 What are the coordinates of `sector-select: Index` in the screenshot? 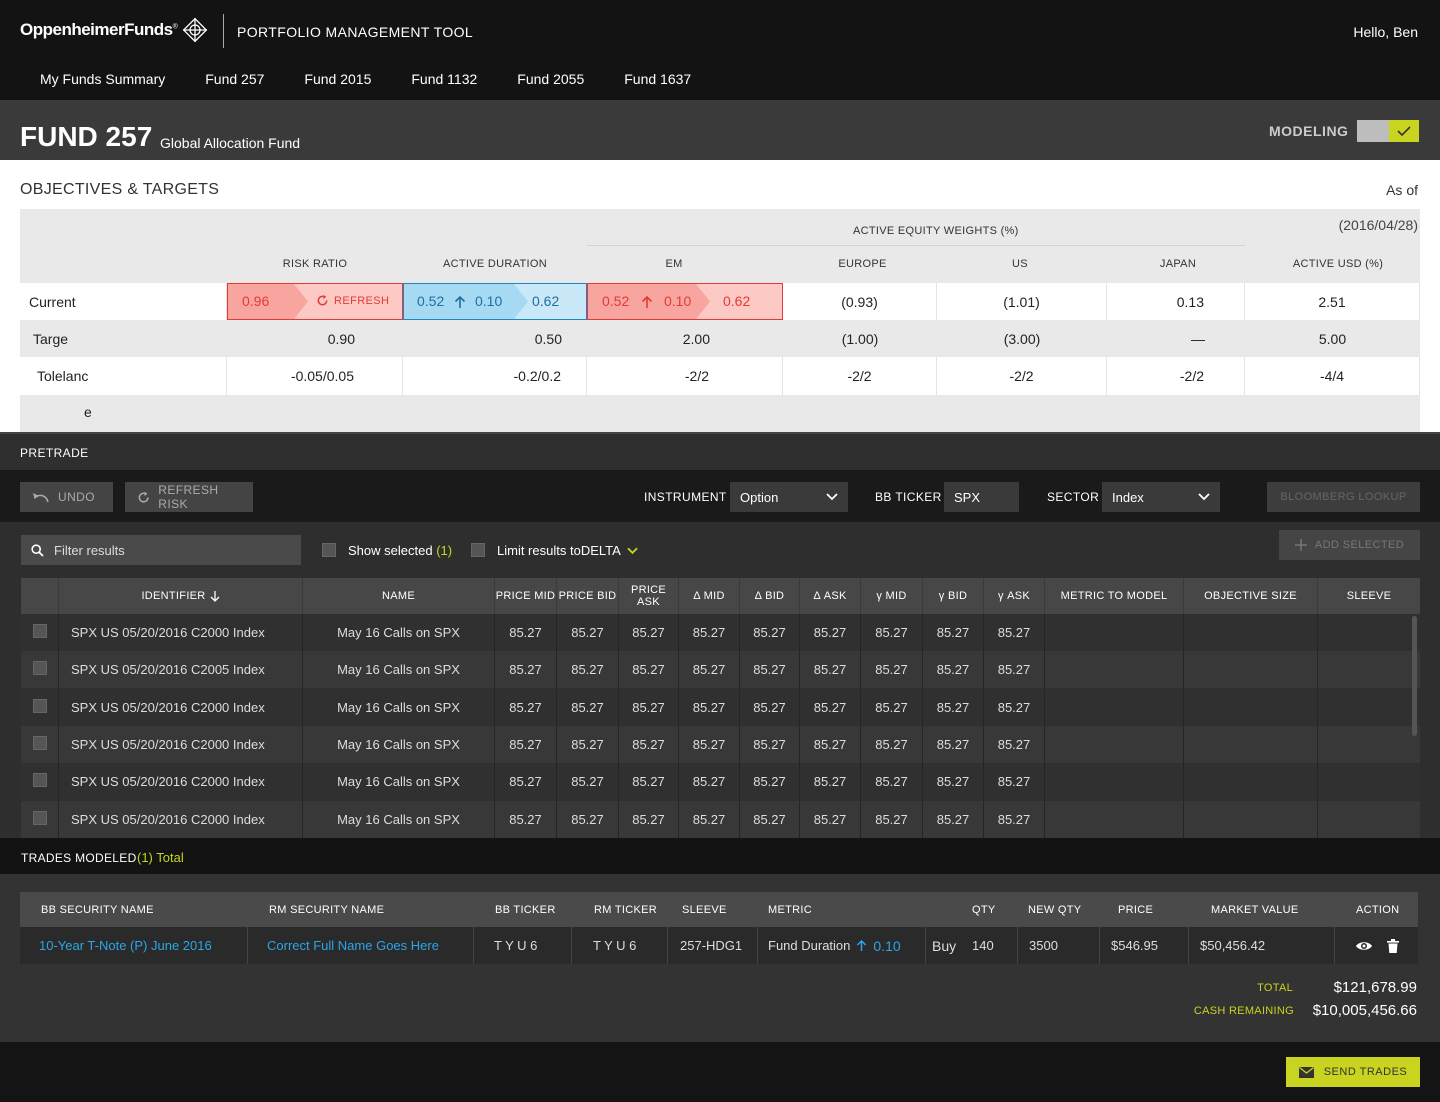 It's located at (1161, 497).